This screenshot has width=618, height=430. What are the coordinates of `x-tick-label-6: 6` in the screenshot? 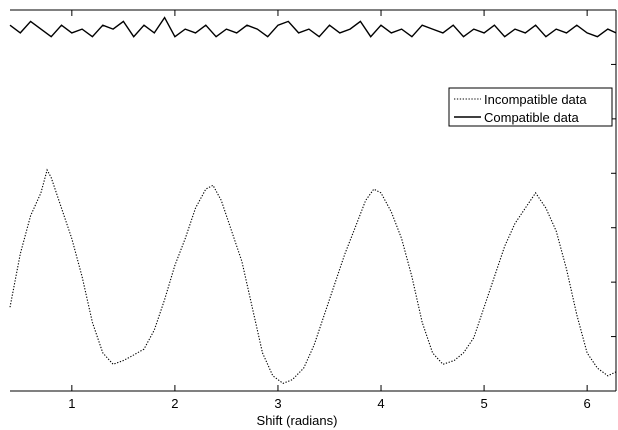 It's located at (587, 403).